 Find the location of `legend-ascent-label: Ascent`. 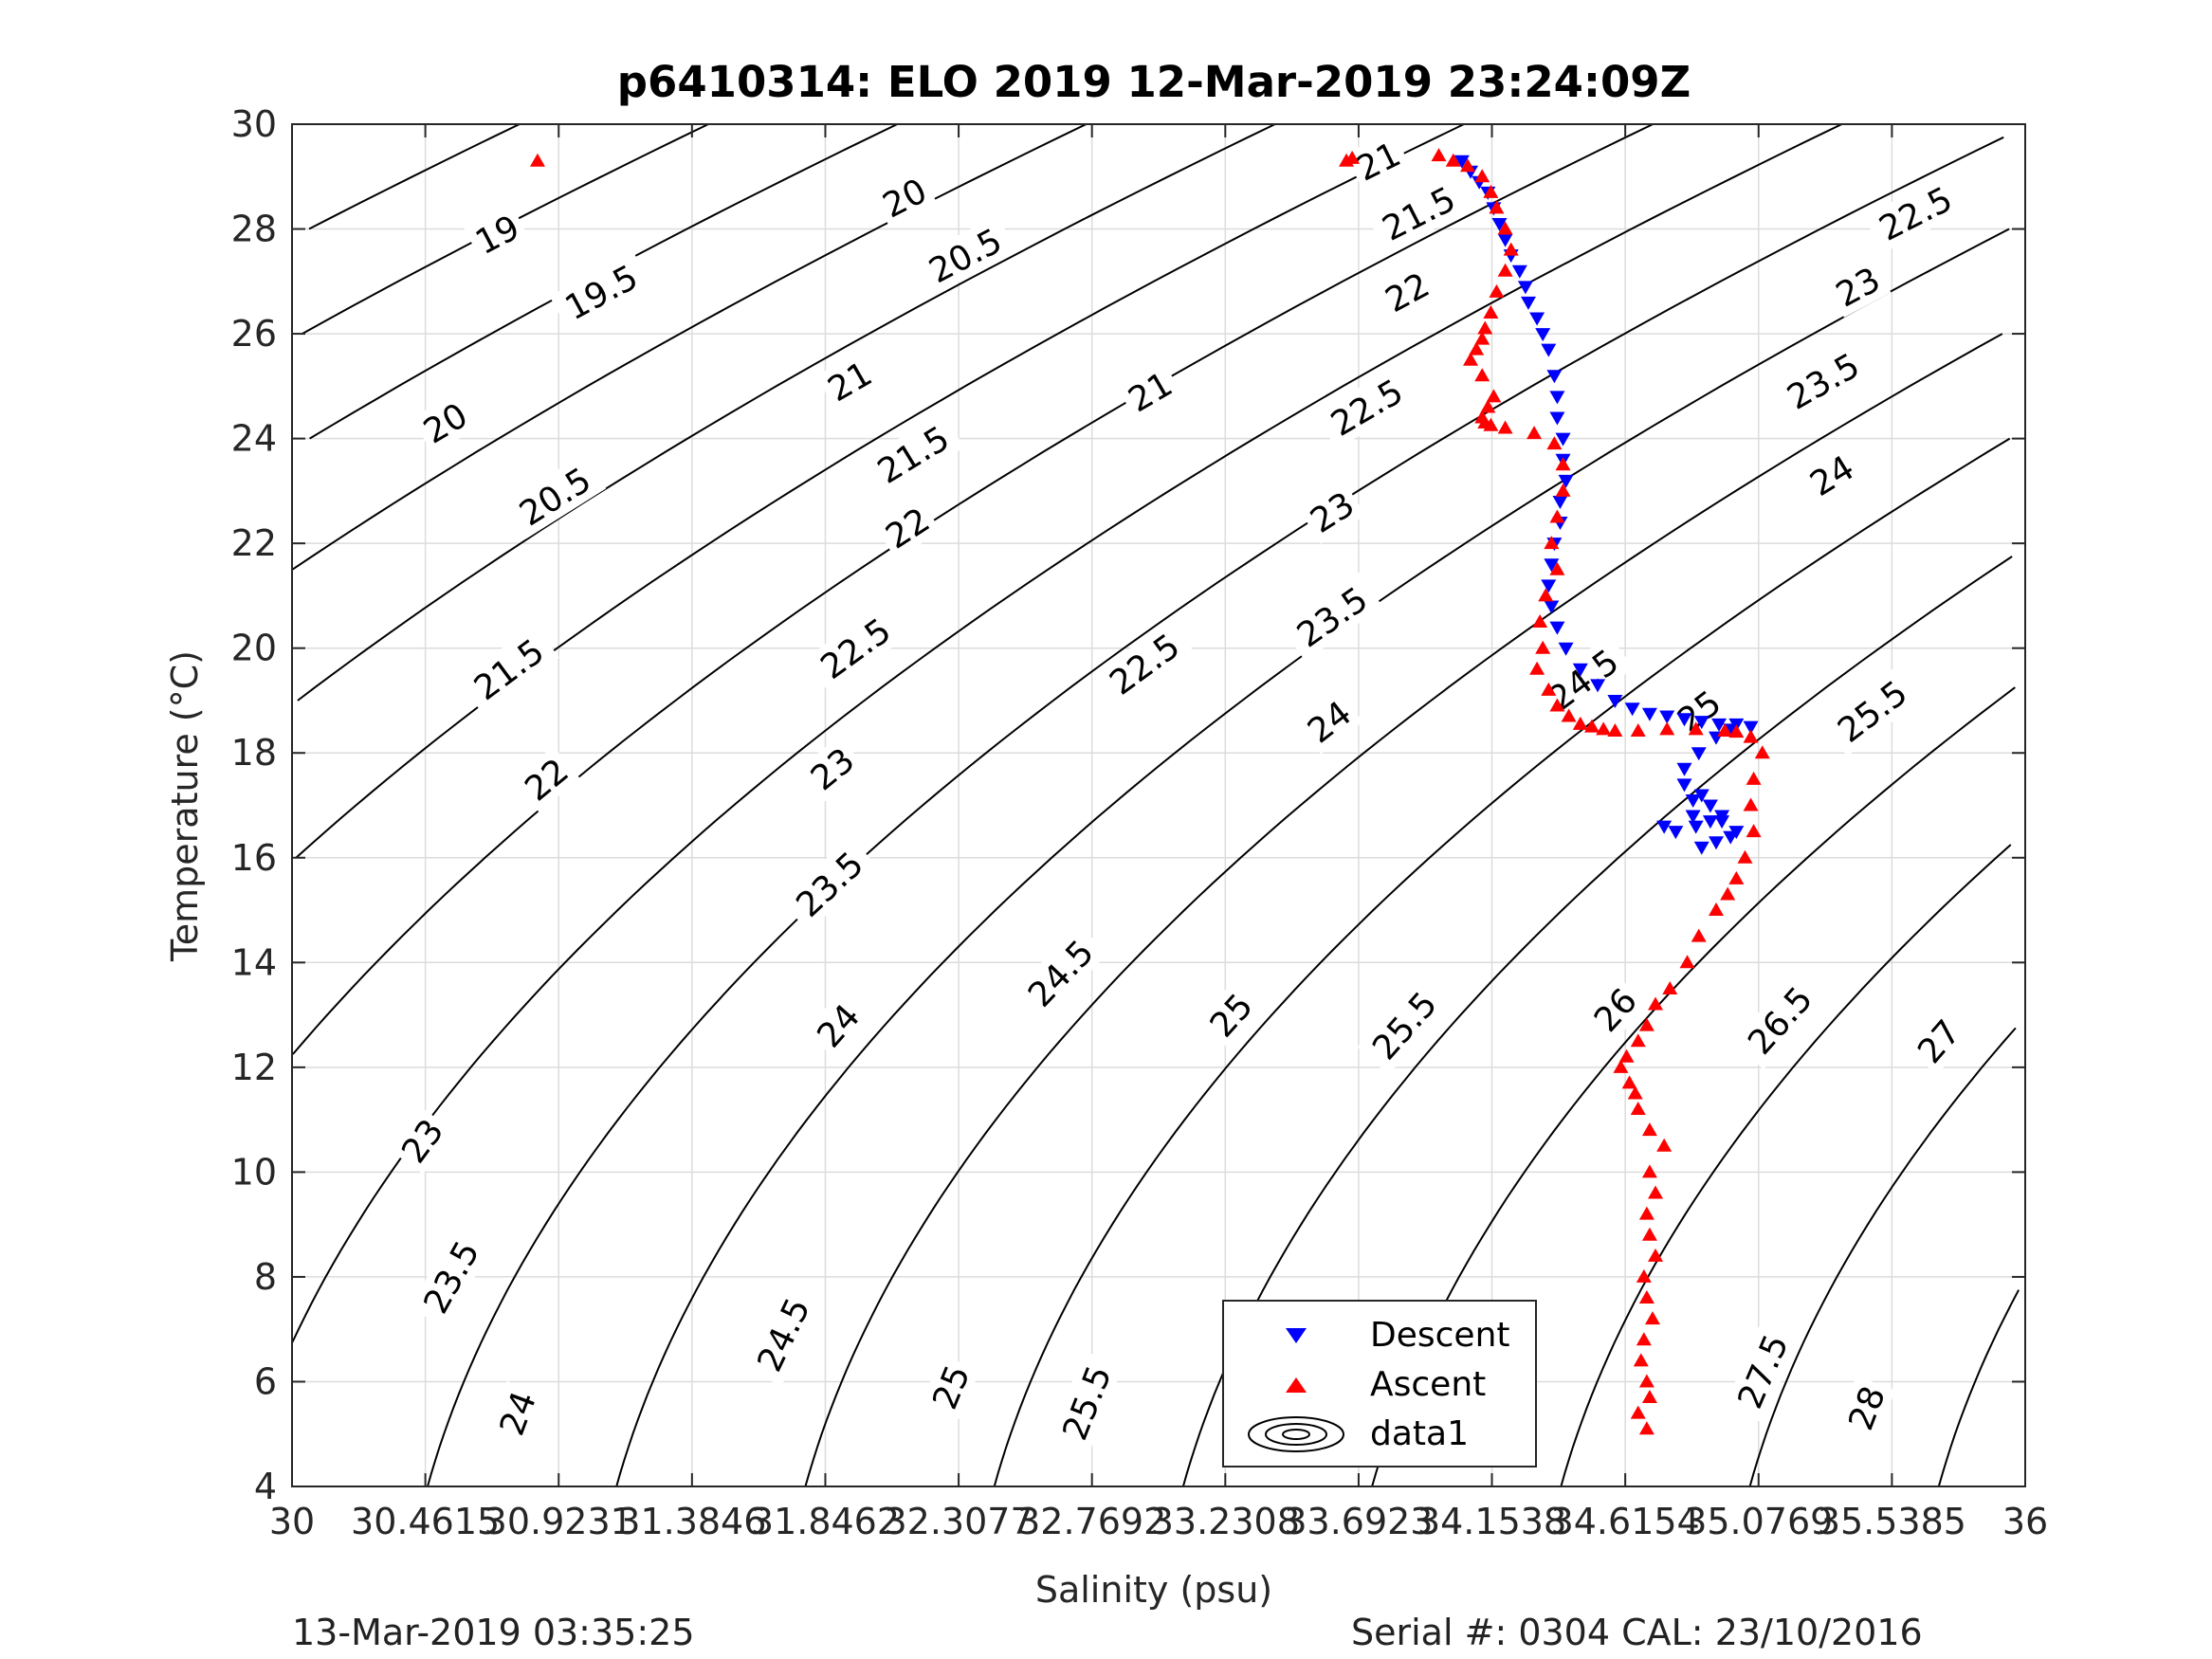

legend-ascent-label: Ascent is located at coordinates (1428, 1384).